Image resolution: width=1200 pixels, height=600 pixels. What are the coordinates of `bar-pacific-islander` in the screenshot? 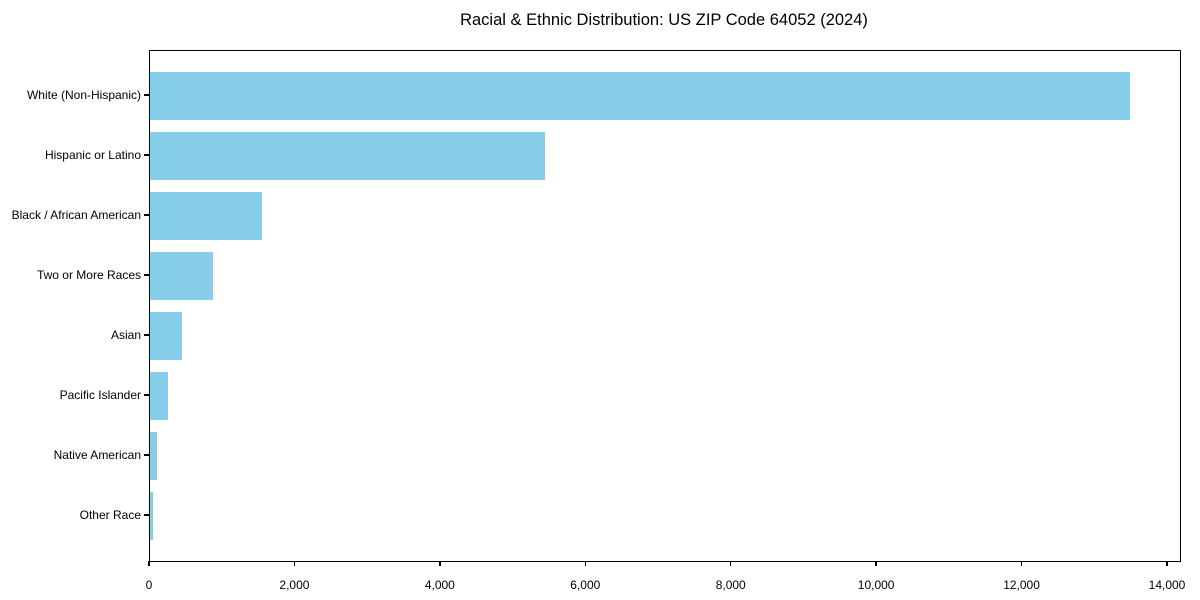 It's located at (159, 396).